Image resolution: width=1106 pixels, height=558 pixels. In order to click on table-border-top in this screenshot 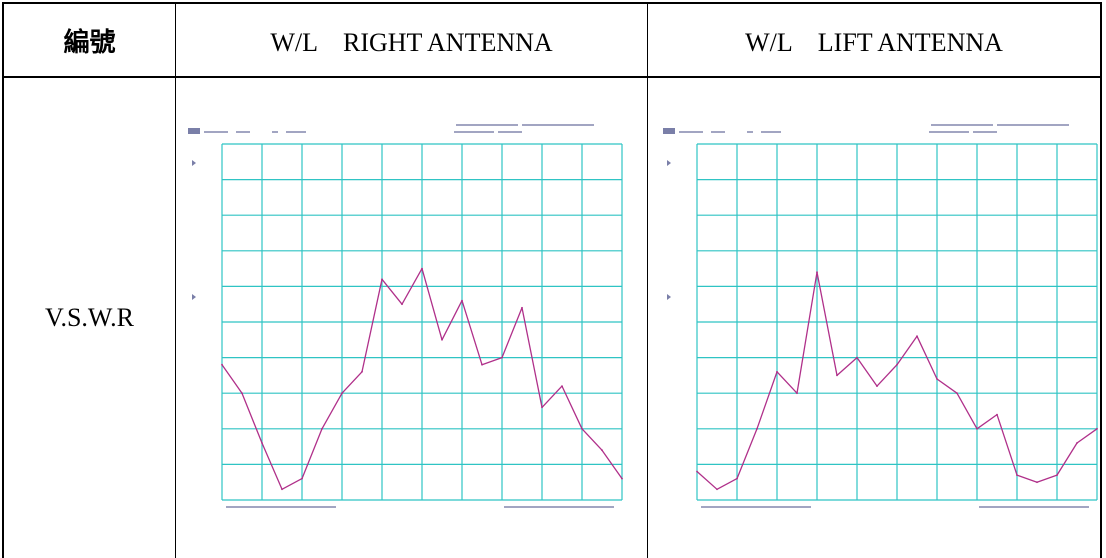, I will do `click(552, 3)`.